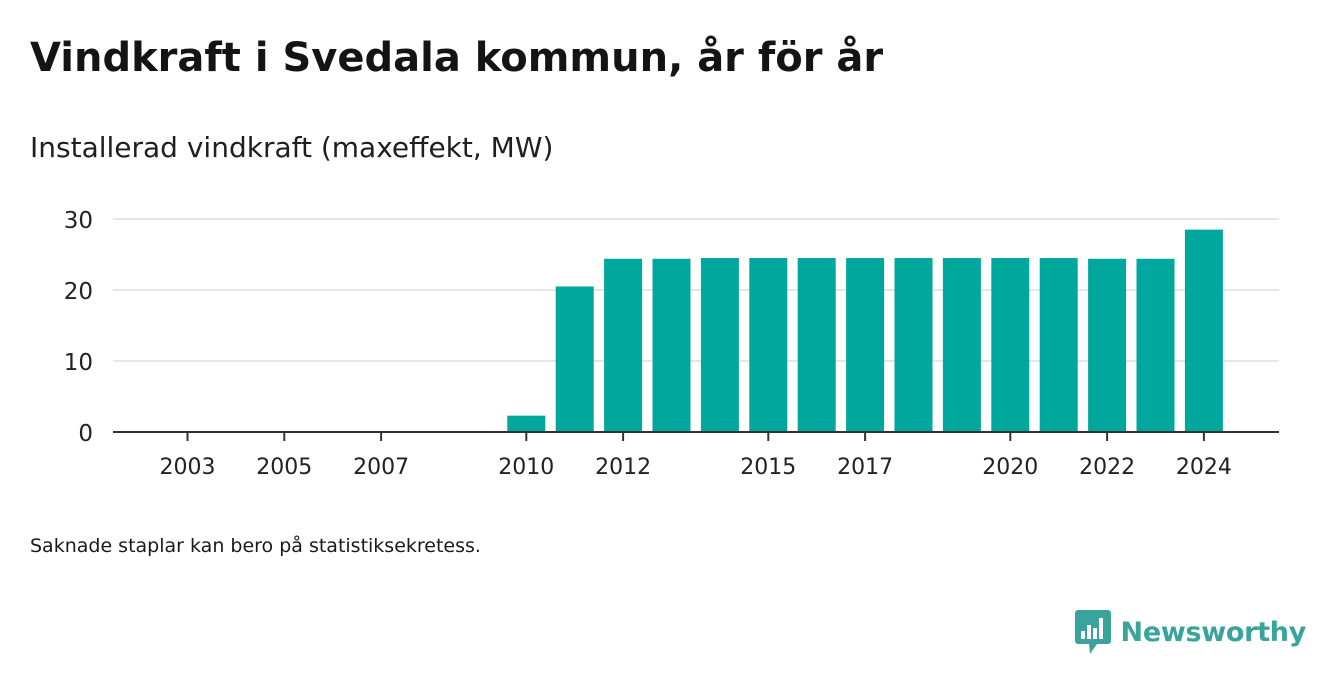 The width and height of the screenshot is (1340, 685). What do you see at coordinates (696, 436) in the screenshot?
I see `x-axis` at bounding box center [696, 436].